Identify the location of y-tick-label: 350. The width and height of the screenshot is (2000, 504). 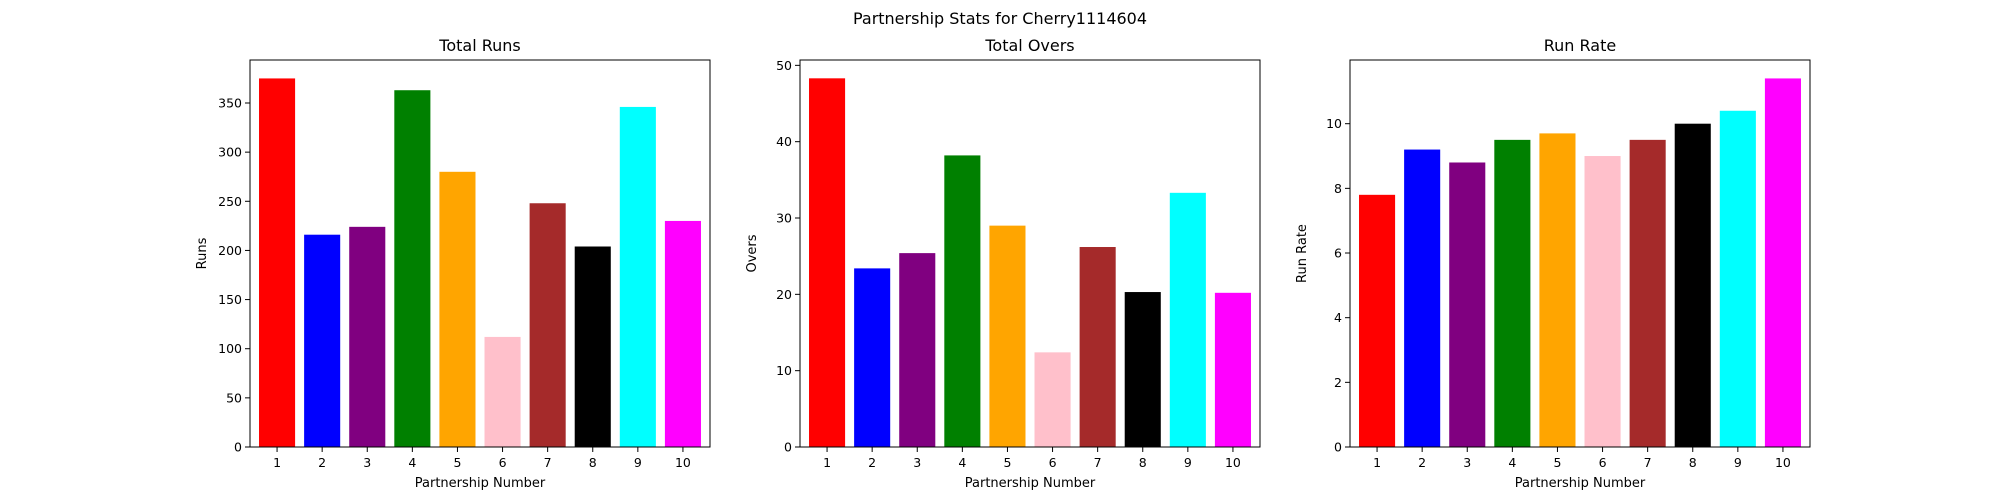
(230, 103).